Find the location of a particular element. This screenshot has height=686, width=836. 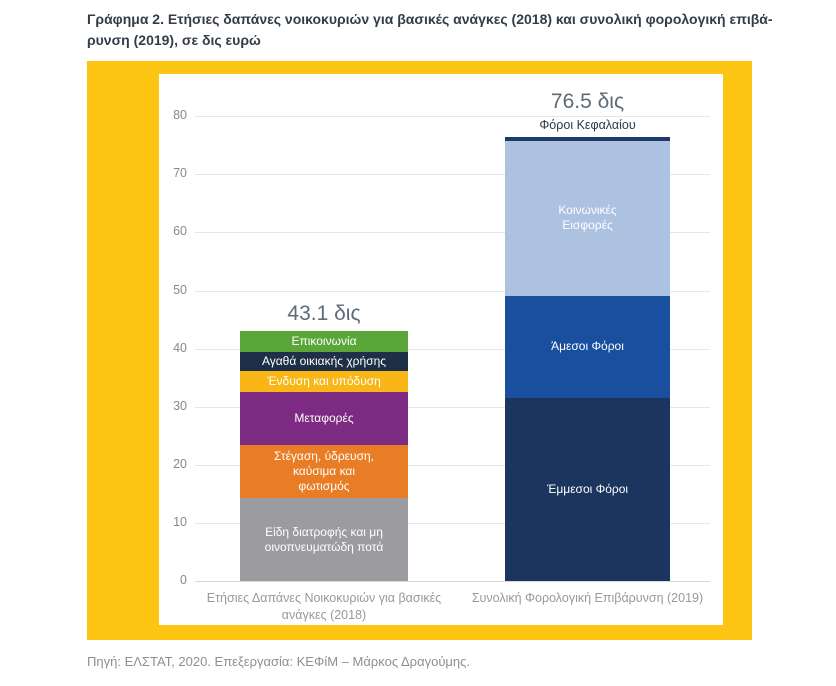

bar-segment: Επικοινωνία is located at coordinates (324, 341).